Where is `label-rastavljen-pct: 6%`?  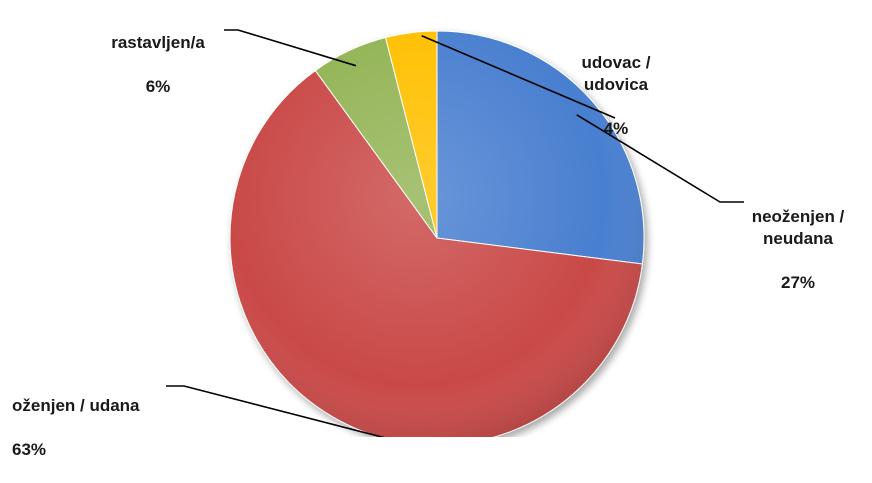 label-rastavljen-pct: 6% is located at coordinates (158, 86).